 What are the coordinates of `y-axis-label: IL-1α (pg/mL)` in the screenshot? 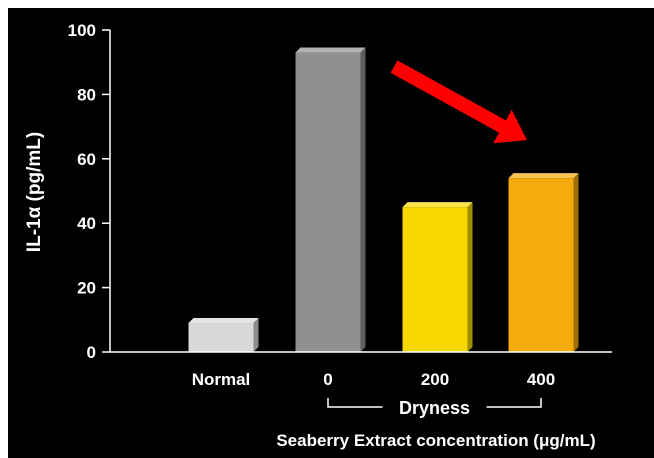 It's located at (34, 192).